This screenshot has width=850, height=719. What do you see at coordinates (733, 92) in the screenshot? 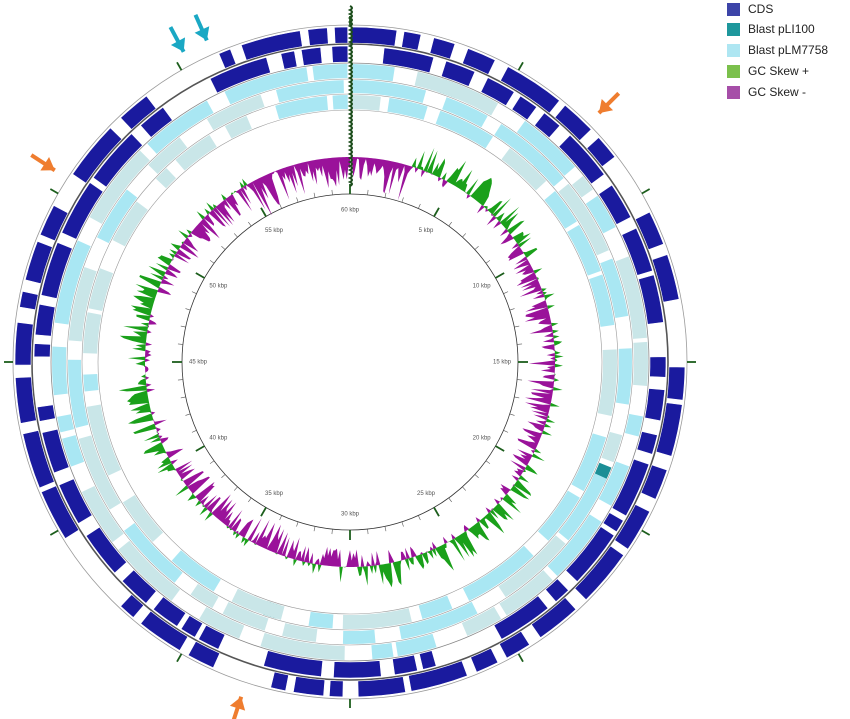
I see `legend-swatch-gc-skew-minus` at bounding box center [733, 92].